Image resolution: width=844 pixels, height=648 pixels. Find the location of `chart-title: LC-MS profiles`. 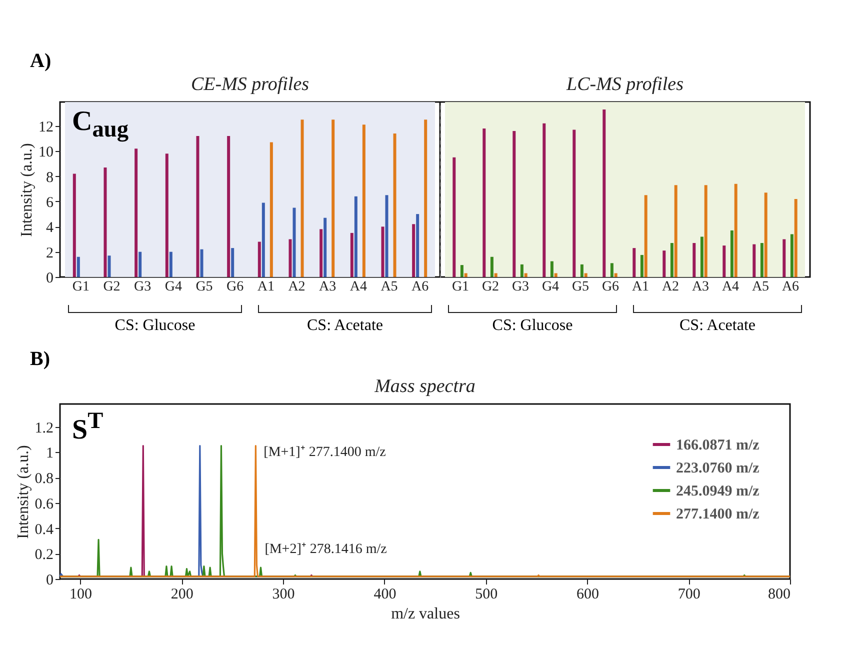

chart-title: LC-MS profiles is located at coordinates (625, 84).